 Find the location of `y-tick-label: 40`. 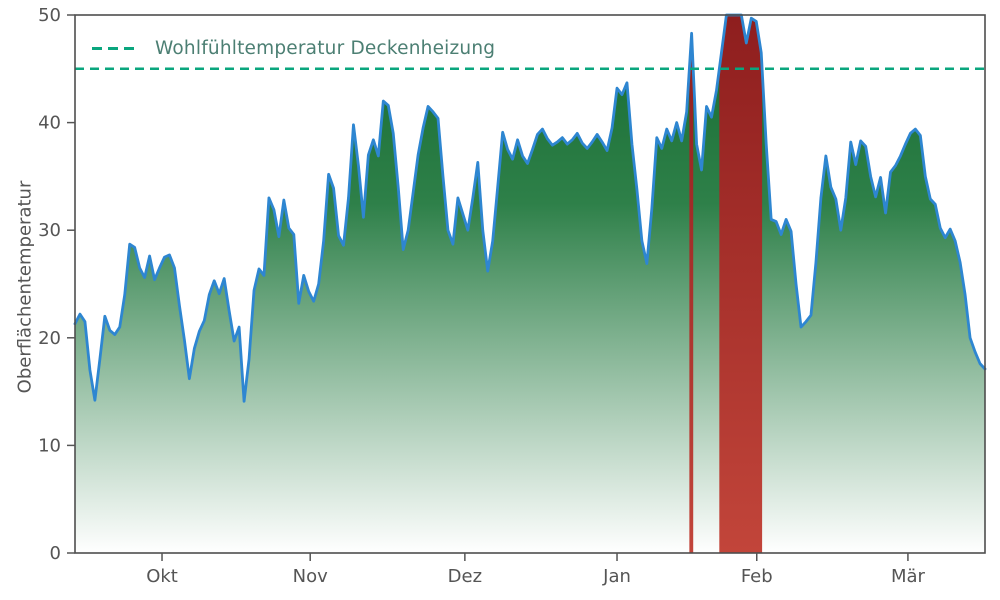

y-tick-label: 40 is located at coordinates (49, 123).